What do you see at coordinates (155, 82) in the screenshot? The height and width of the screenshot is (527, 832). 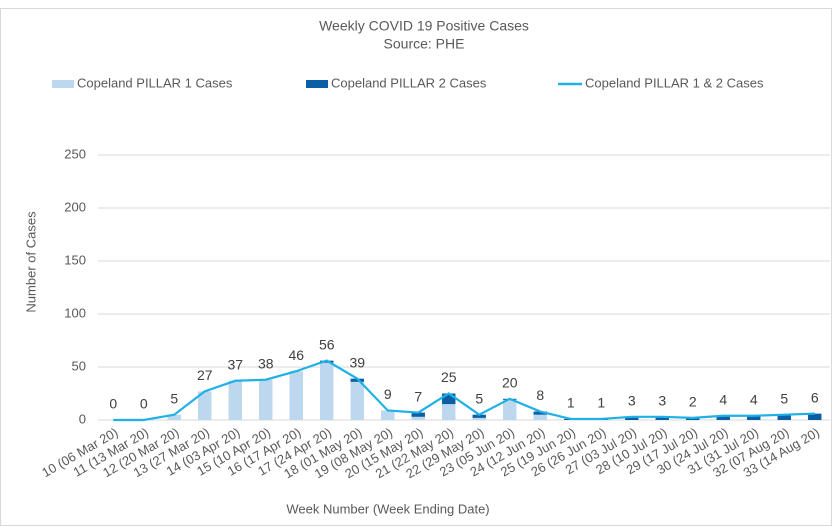 I see `legend-label: Copeland PILLAR 1 Cases` at bounding box center [155, 82].